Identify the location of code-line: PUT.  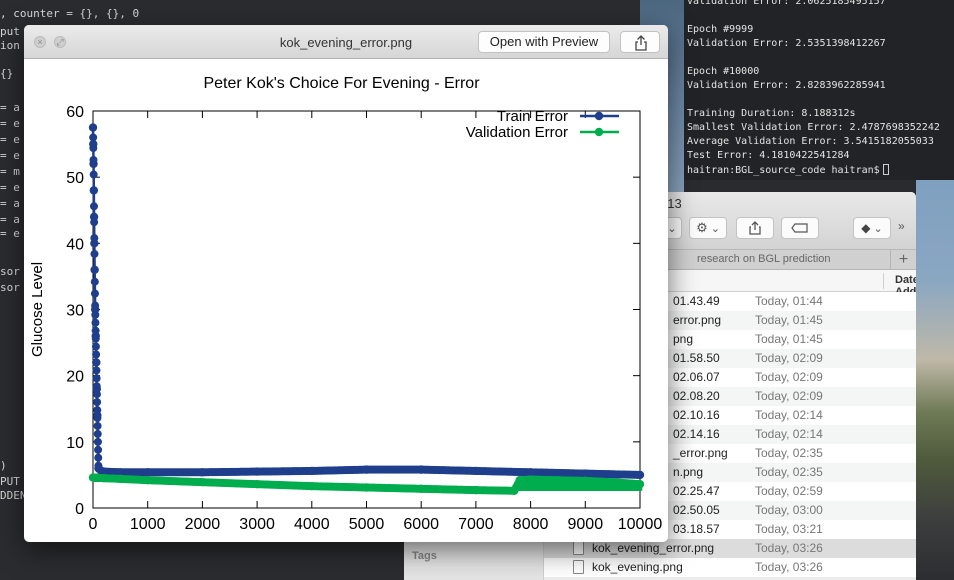
(10, 481).